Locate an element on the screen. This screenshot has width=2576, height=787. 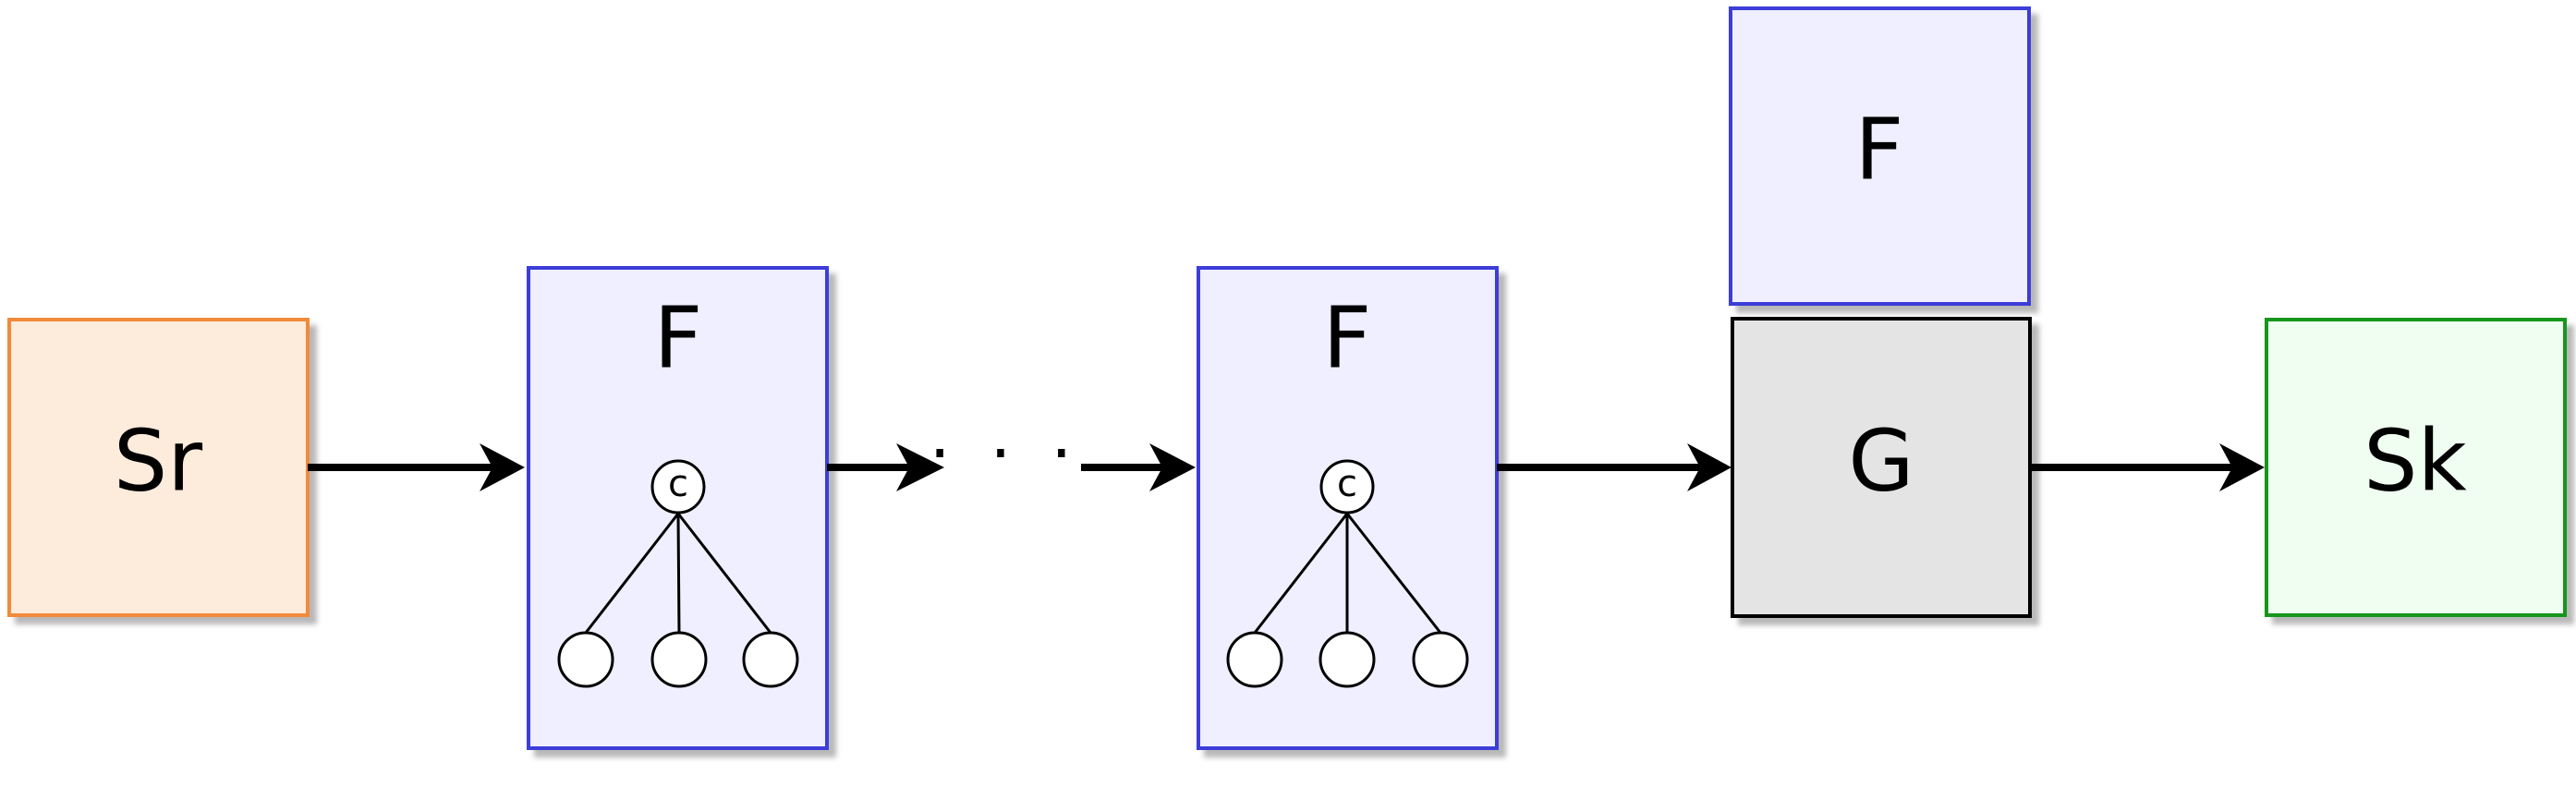
arrow-group-to-sink is located at coordinates (2147, 467).